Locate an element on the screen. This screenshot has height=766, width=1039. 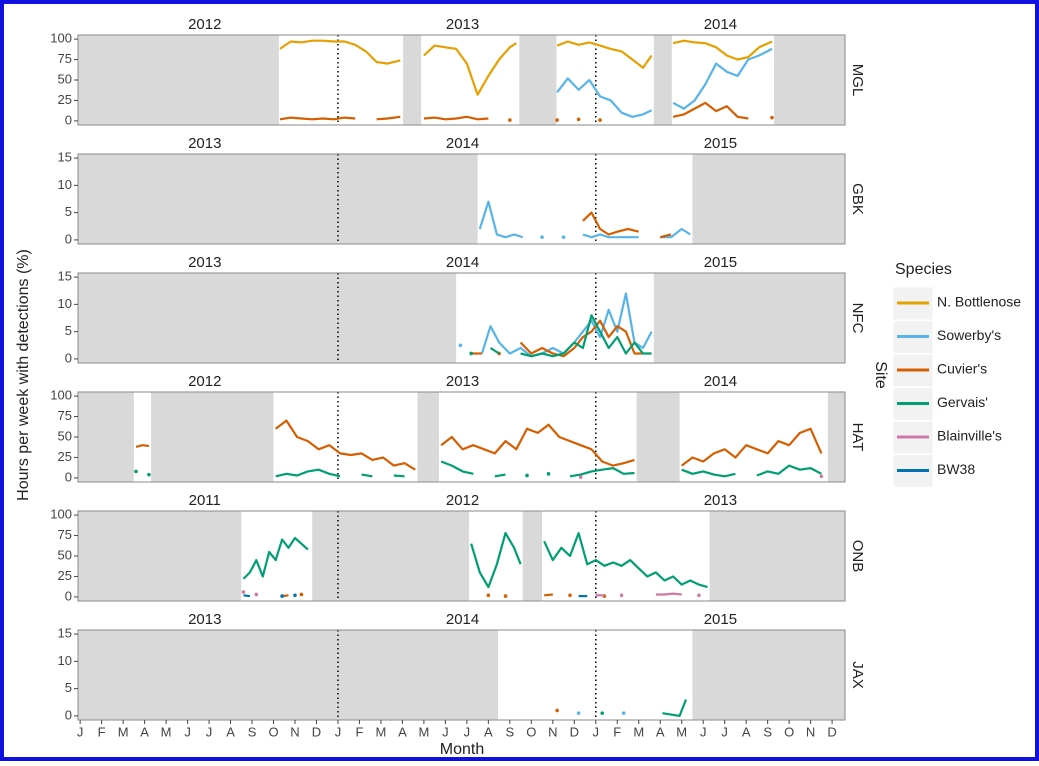
legend-label: Sowerby's is located at coordinates (969, 335).